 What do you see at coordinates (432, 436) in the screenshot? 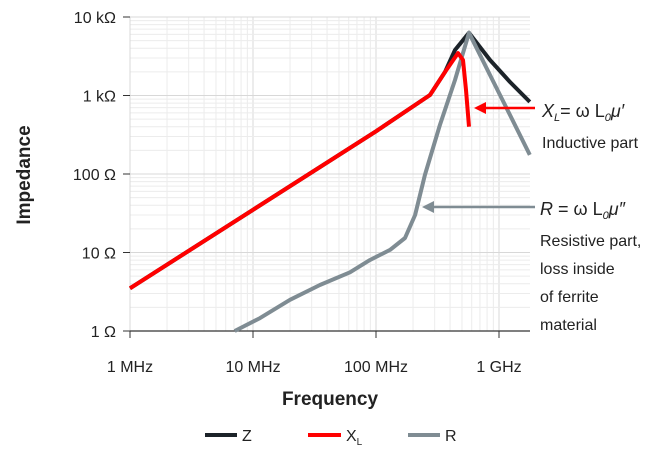
I see `legend-item-r: R` at bounding box center [432, 436].